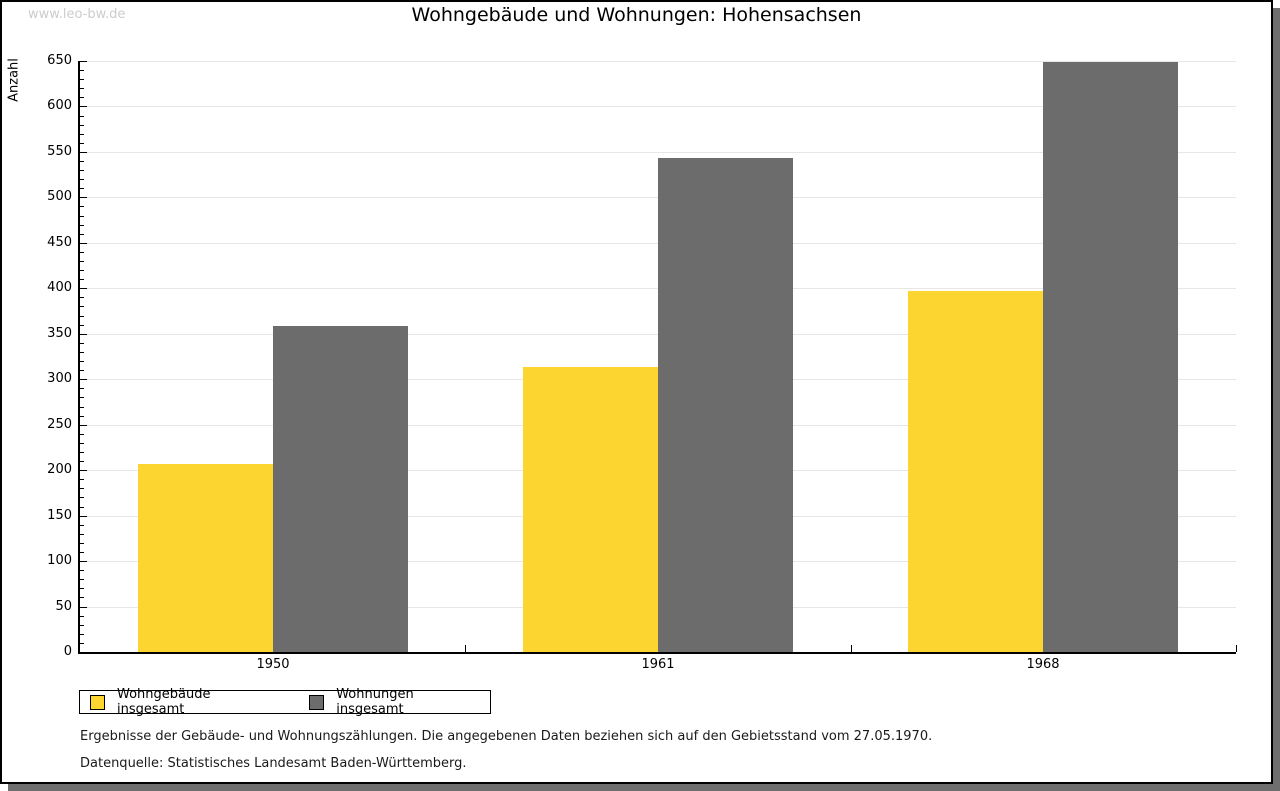 This screenshot has height=791, width=1280. What do you see at coordinates (59, 196) in the screenshot?
I see `y-tick-label: 500` at bounding box center [59, 196].